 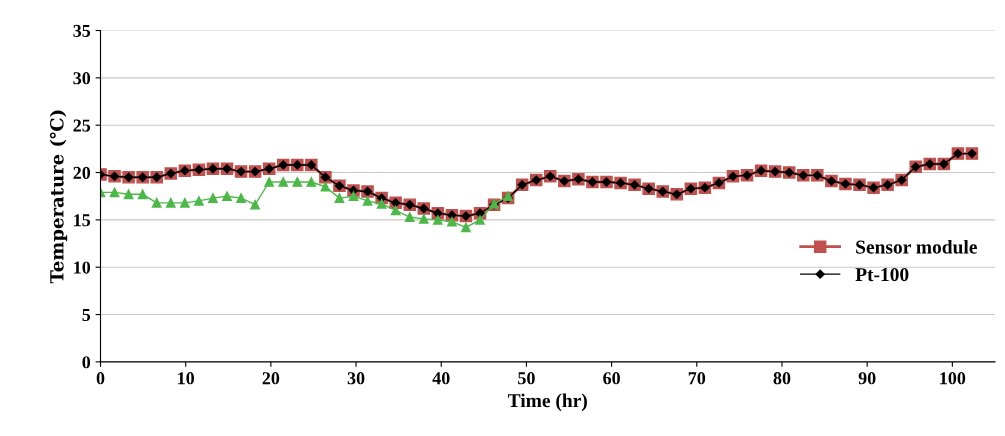 I want to click on x-tick-label: 60, so click(x=611, y=378).